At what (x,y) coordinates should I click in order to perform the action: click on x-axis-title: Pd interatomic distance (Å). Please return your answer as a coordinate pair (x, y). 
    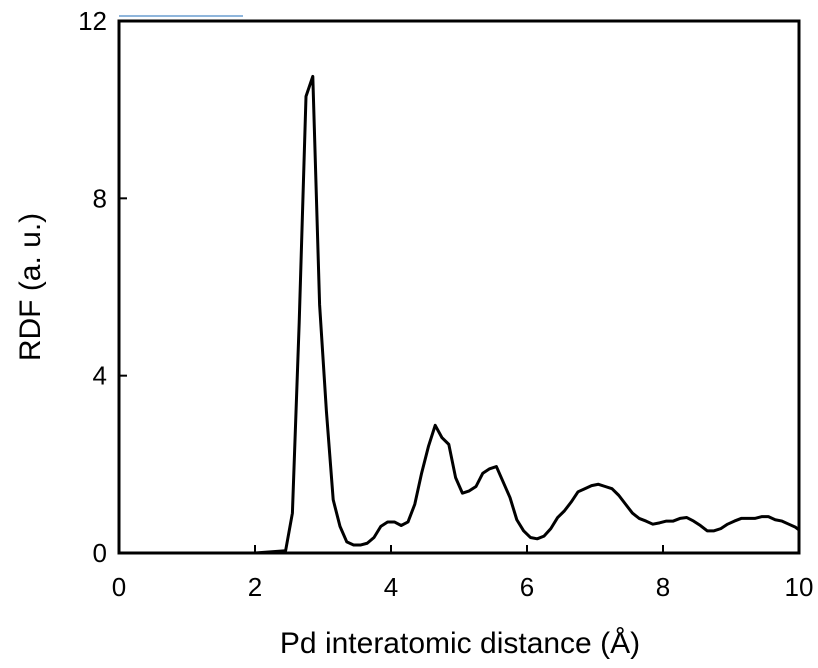
    Looking at the image, I should click on (460, 643).